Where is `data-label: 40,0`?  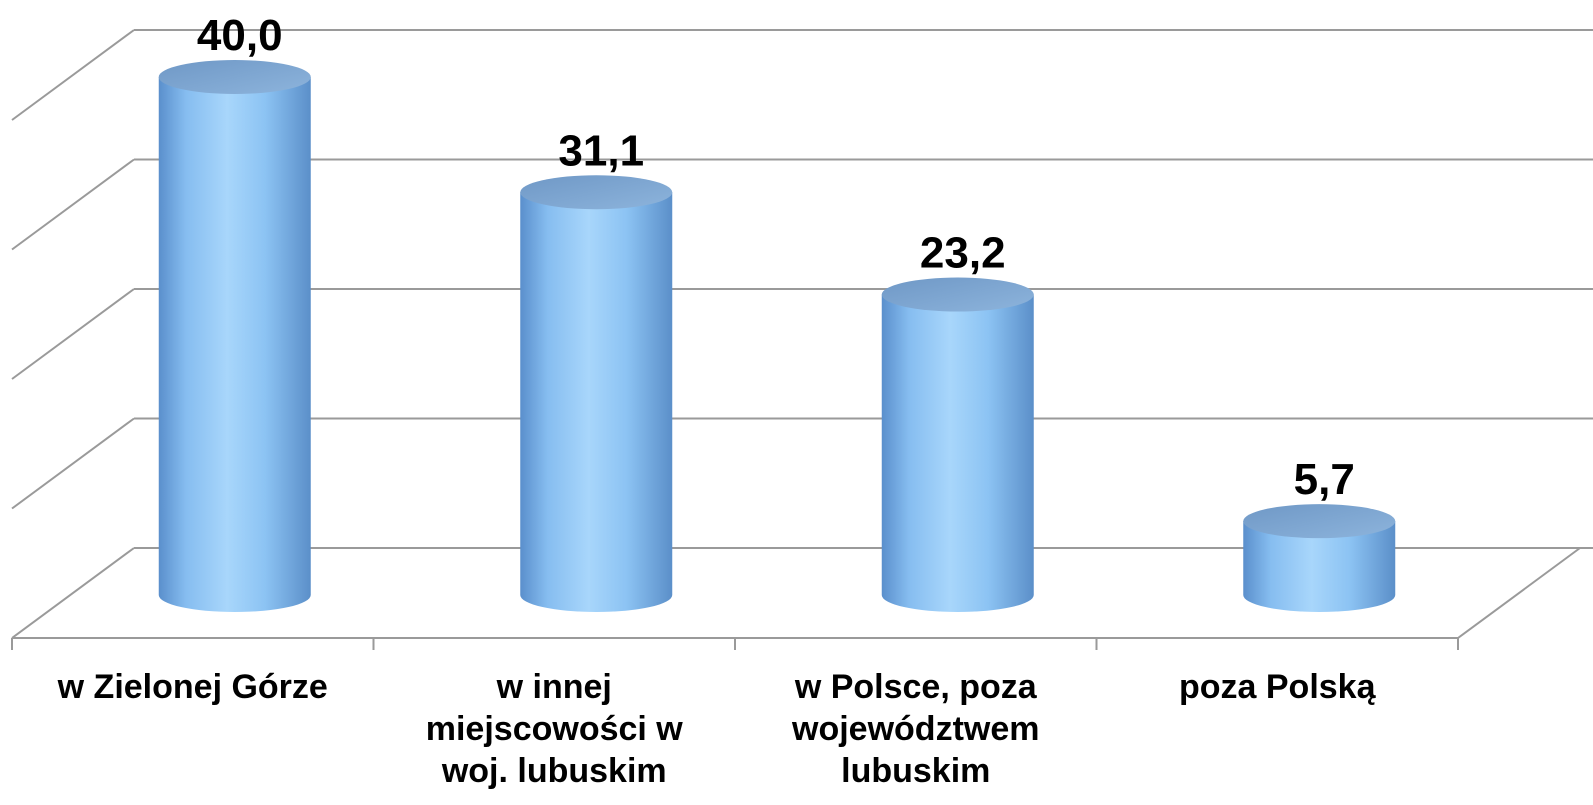 data-label: 40,0 is located at coordinates (240, 35).